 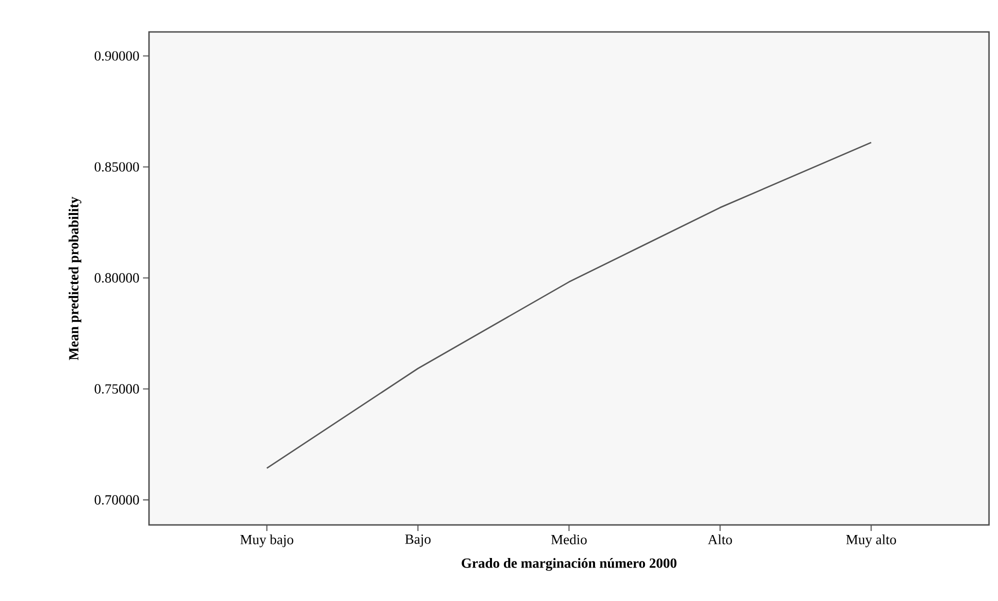 I want to click on x-tick-label: Muy bajo, so click(x=267, y=541).